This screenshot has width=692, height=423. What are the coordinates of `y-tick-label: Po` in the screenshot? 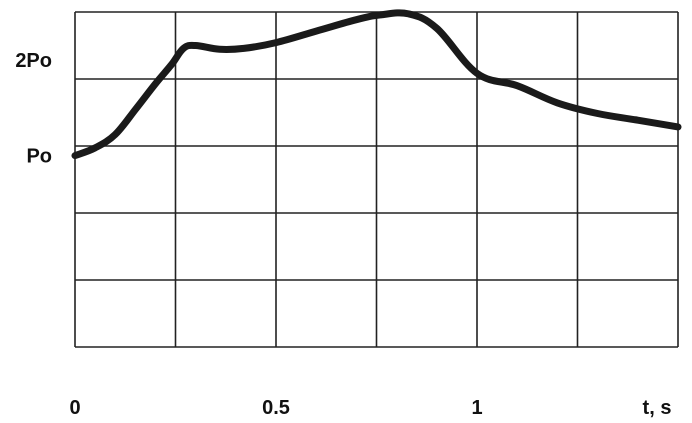 It's located at (39, 157).